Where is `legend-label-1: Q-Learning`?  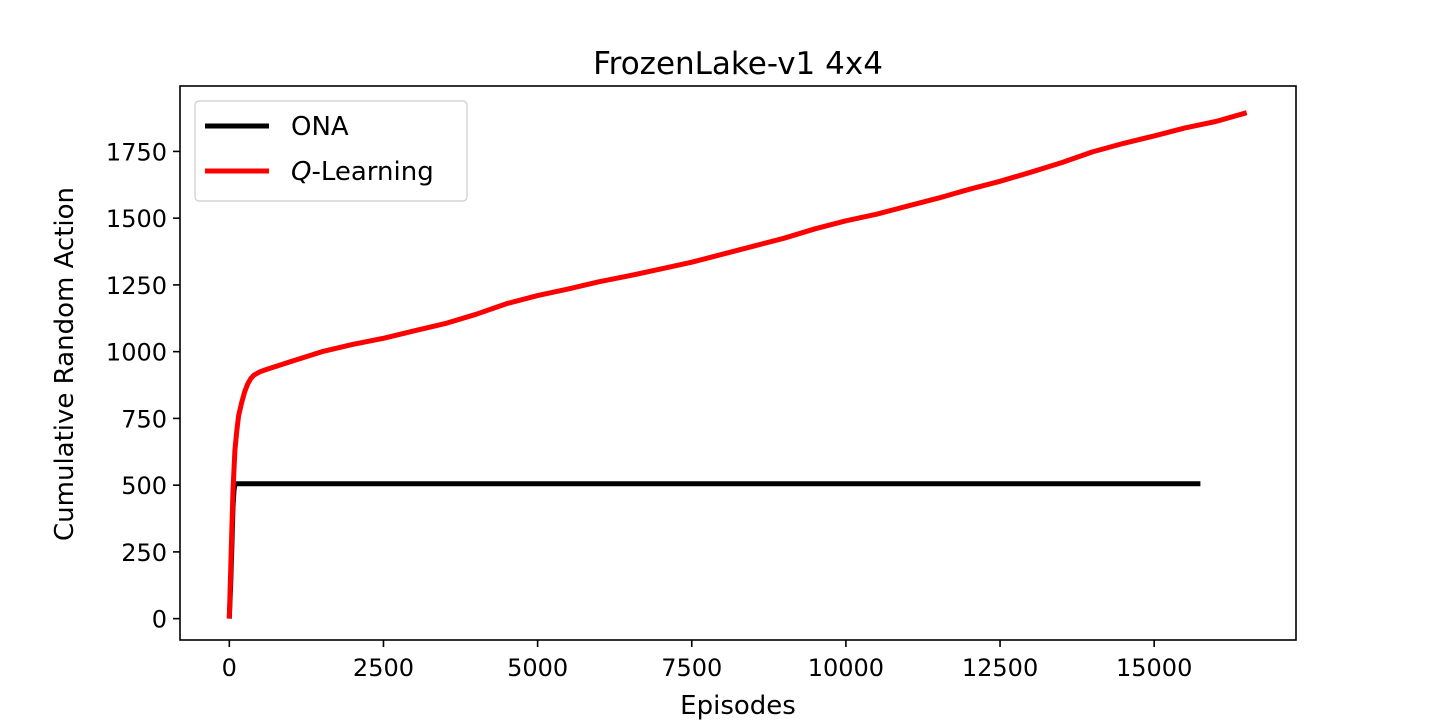 legend-label-1: Q-Learning is located at coordinates (362, 172).